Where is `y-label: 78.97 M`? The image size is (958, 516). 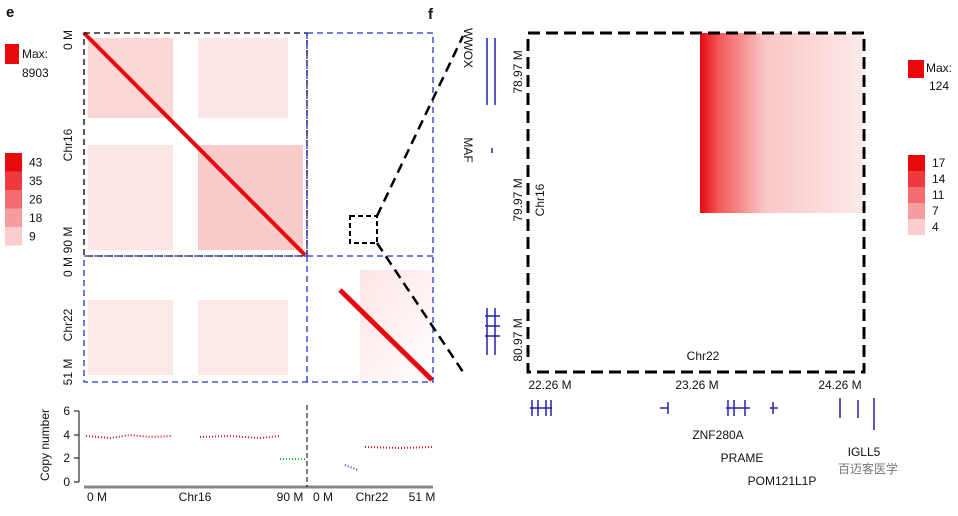
y-label: 78.97 M is located at coordinates (518, 71).